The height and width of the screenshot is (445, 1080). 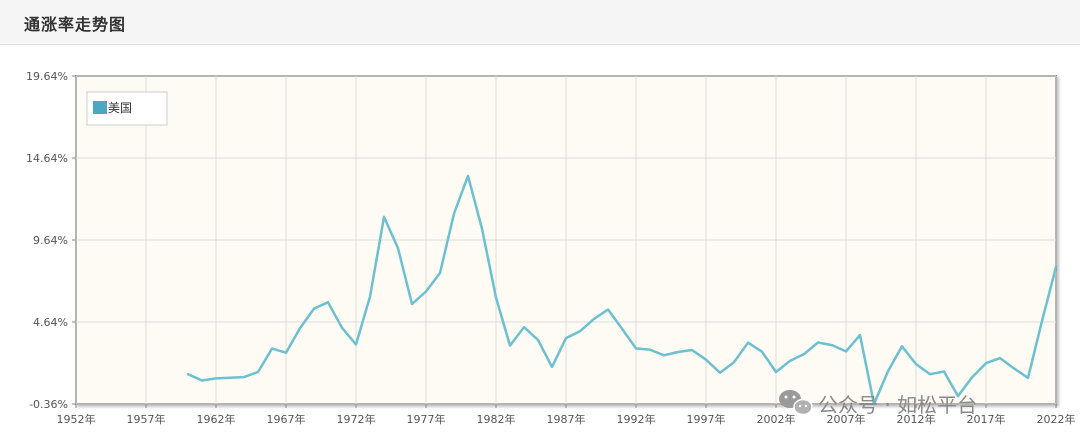 What do you see at coordinates (706, 419) in the screenshot?
I see `x-tick-label: 1997年` at bounding box center [706, 419].